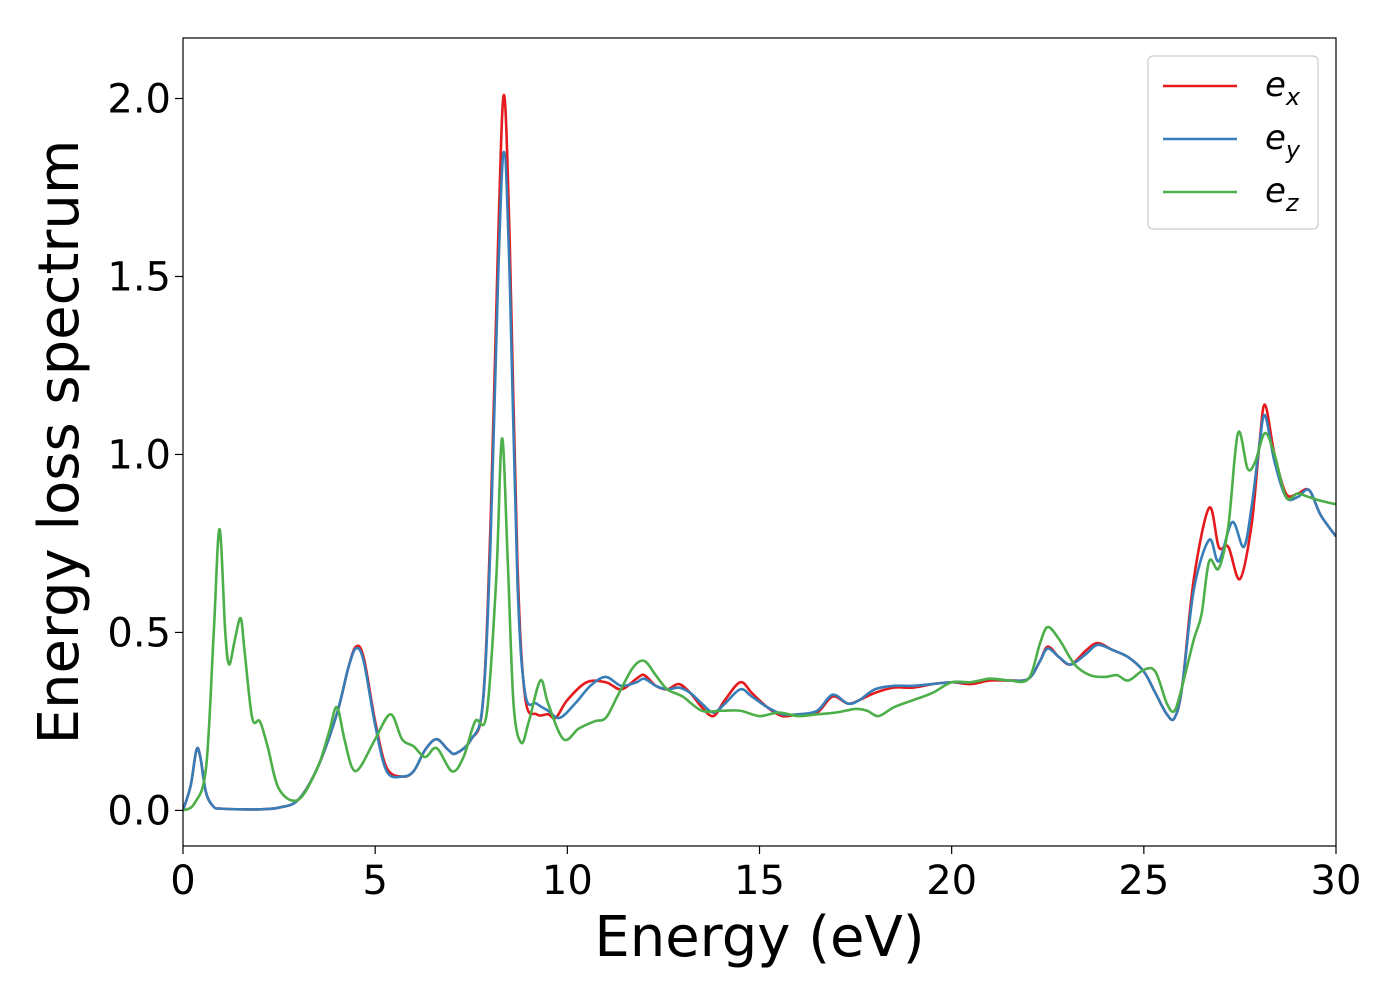 This screenshot has width=1400, height=1000. What do you see at coordinates (1293, 97) in the screenshot?
I see `legend-entry-subscript: x` at bounding box center [1293, 97].